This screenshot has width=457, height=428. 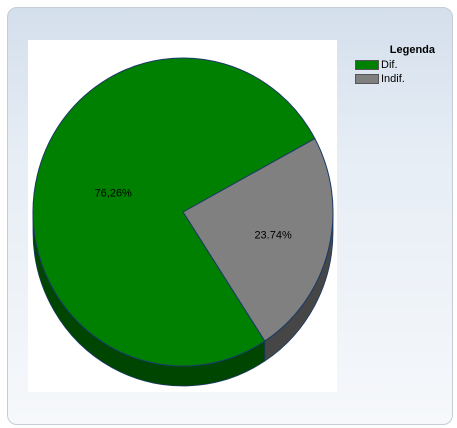 What do you see at coordinates (367, 79) in the screenshot?
I see `legend-swatch-indif` at bounding box center [367, 79].